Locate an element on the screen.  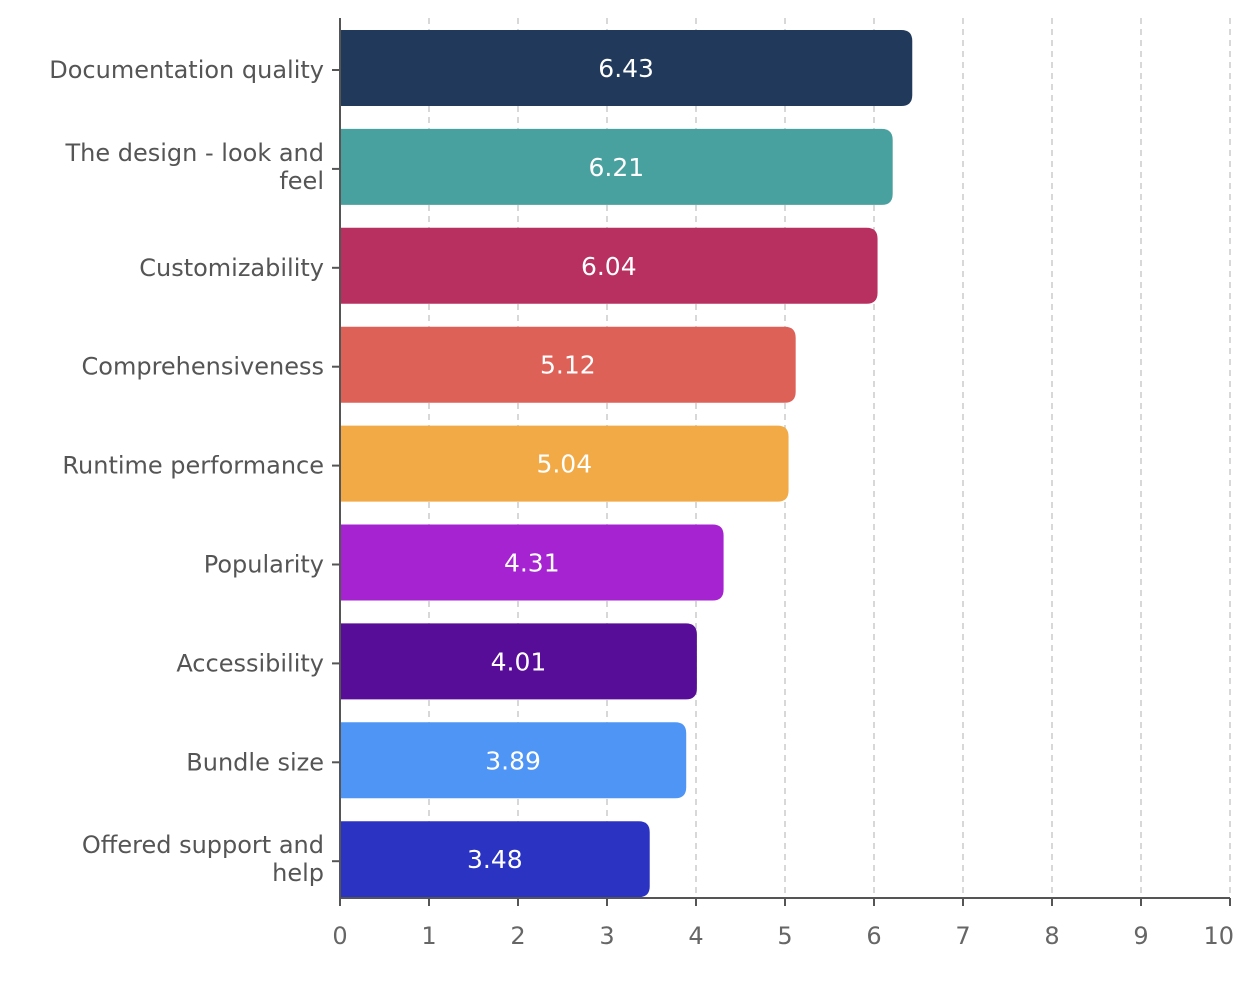
category-label: Documentation quality is located at coordinates (186, 70).